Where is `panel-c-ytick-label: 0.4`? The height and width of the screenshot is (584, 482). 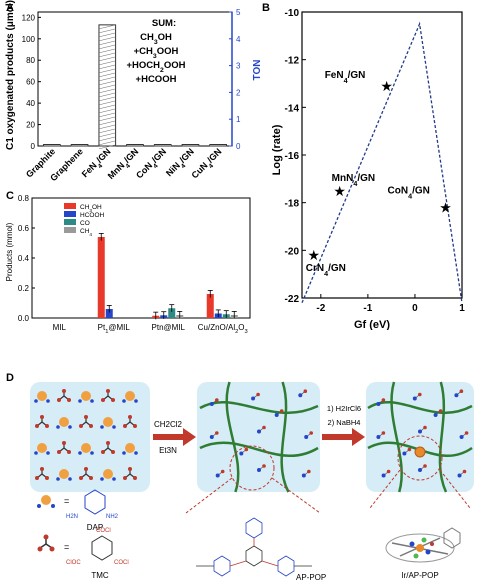
panel-c-ytick-label: 0.4 is located at coordinates (24, 258).